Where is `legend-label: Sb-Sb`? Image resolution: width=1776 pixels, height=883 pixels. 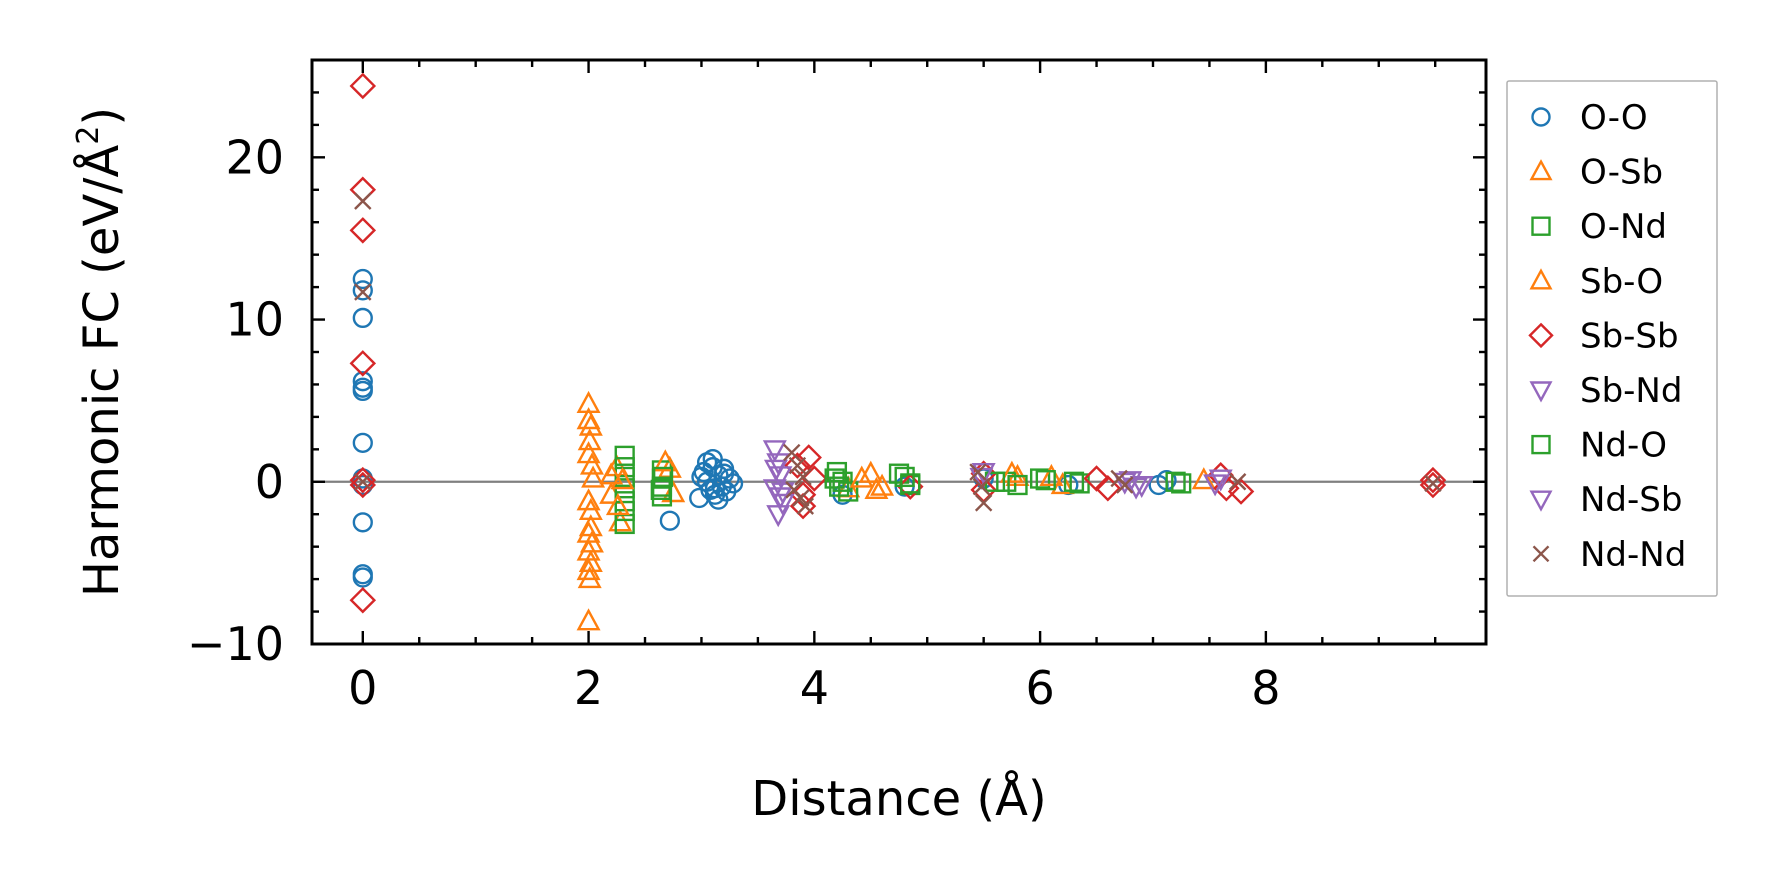 legend-label: Sb-Sb is located at coordinates (1629, 336).